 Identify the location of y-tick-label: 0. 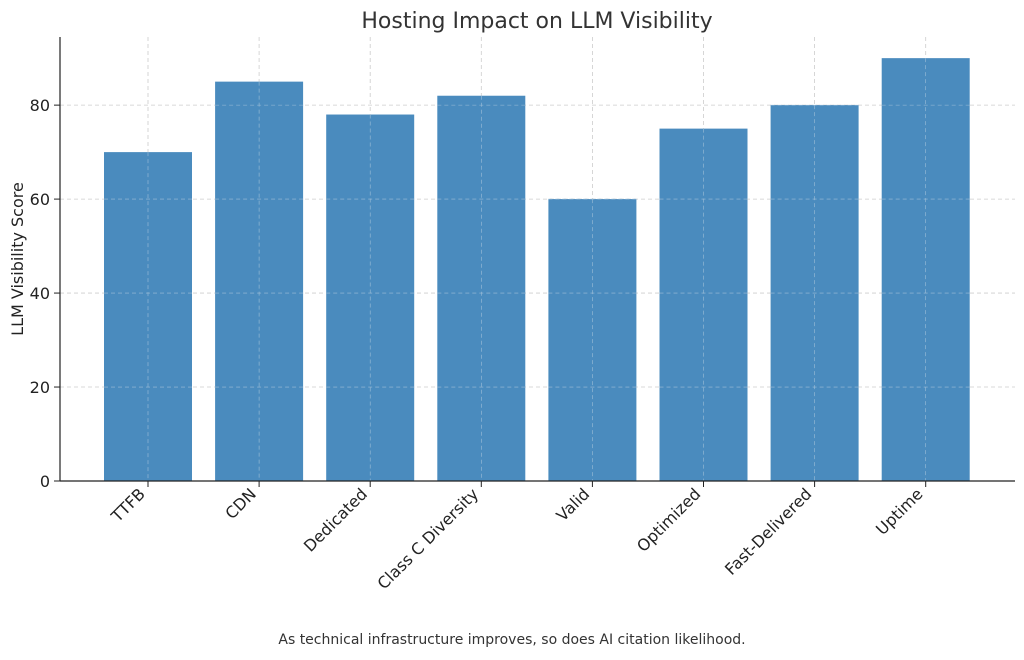
(45, 481).